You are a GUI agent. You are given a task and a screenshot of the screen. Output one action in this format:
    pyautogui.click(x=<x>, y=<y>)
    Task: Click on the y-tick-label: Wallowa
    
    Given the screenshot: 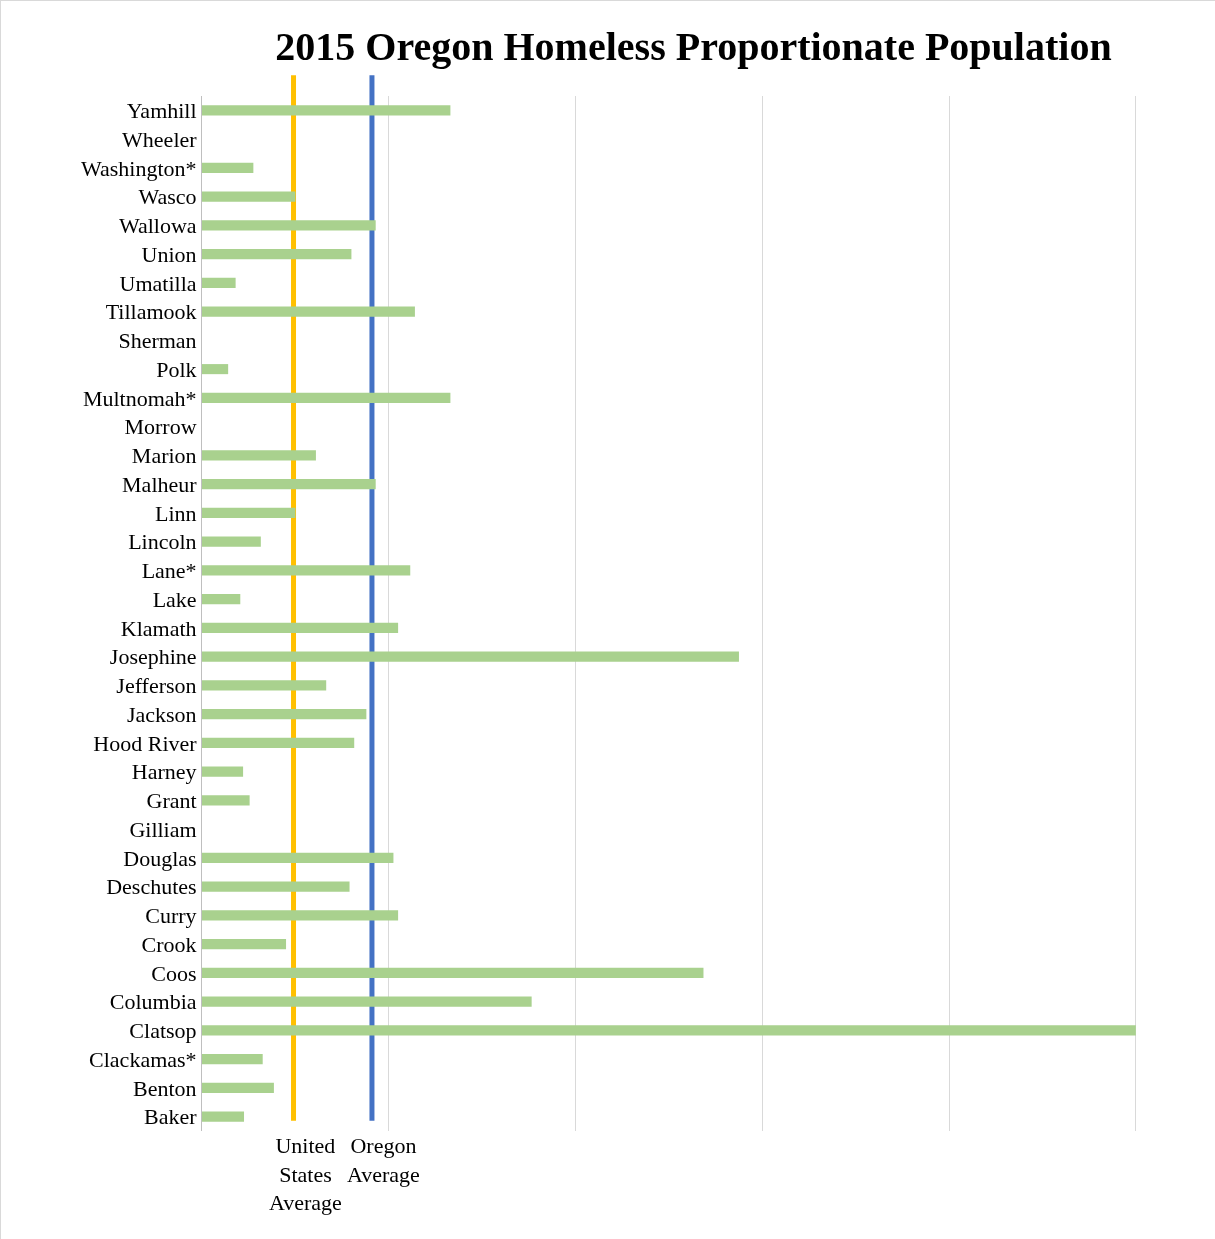 What is the action you would take?
    pyautogui.click(x=157, y=226)
    